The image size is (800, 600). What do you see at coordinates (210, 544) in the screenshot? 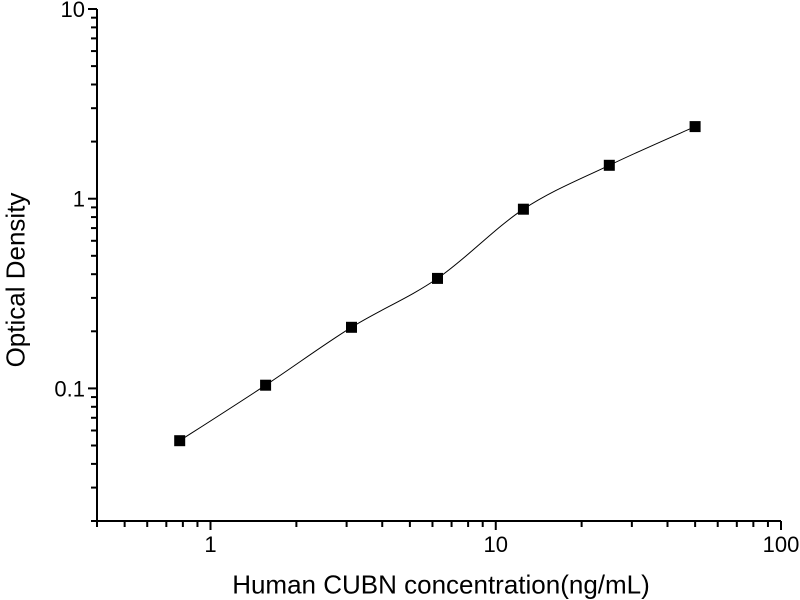
I see `x-axis-tick-label: 1` at bounding box center [210, 544].